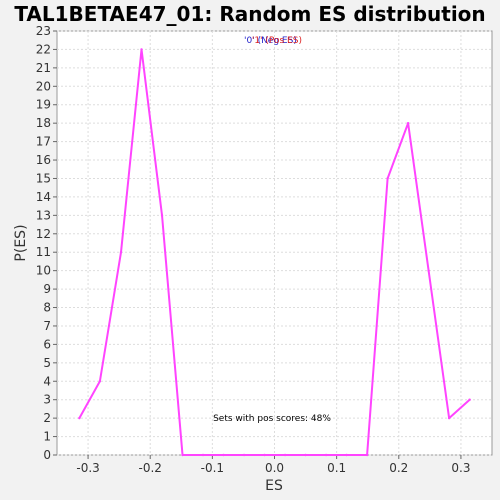 The height and width of the screenshot is (500, 500). Describe the element at coordinates (47, 437) in the screenshot. I see `y-tick-label: 1` at that location.